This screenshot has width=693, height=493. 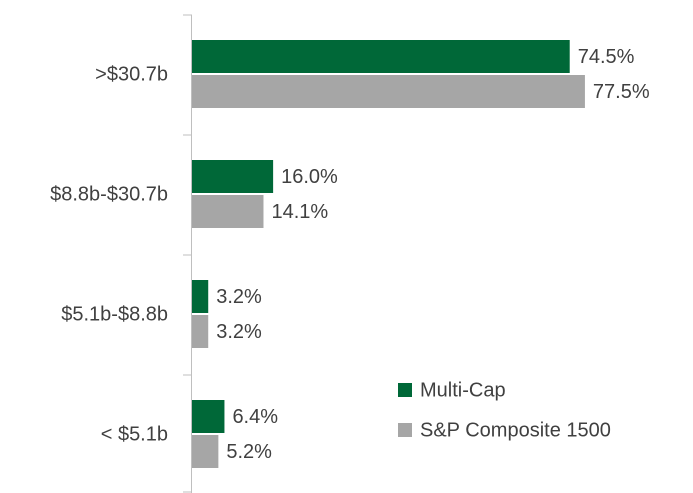 What do you see at coordinates (621, 92) in the screenshot?
I see `value-label: 77.5%` at bounding box center [621, 92].